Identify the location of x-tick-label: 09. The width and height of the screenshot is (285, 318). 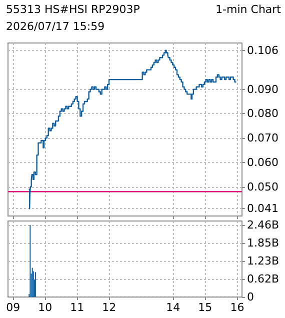
(13, 307).